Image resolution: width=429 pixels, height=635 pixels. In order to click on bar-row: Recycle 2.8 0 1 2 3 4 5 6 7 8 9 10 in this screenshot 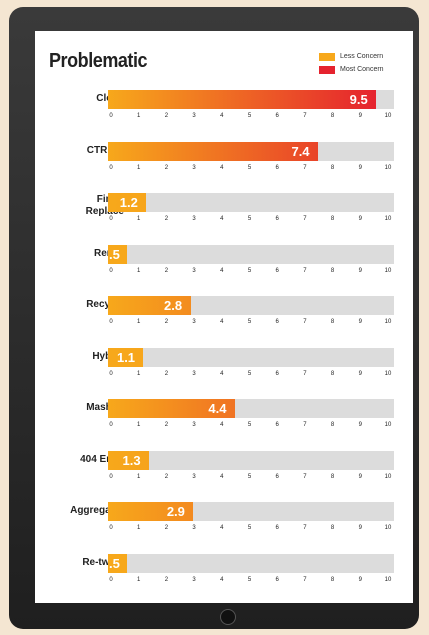, I will do `click(224, 321)`.